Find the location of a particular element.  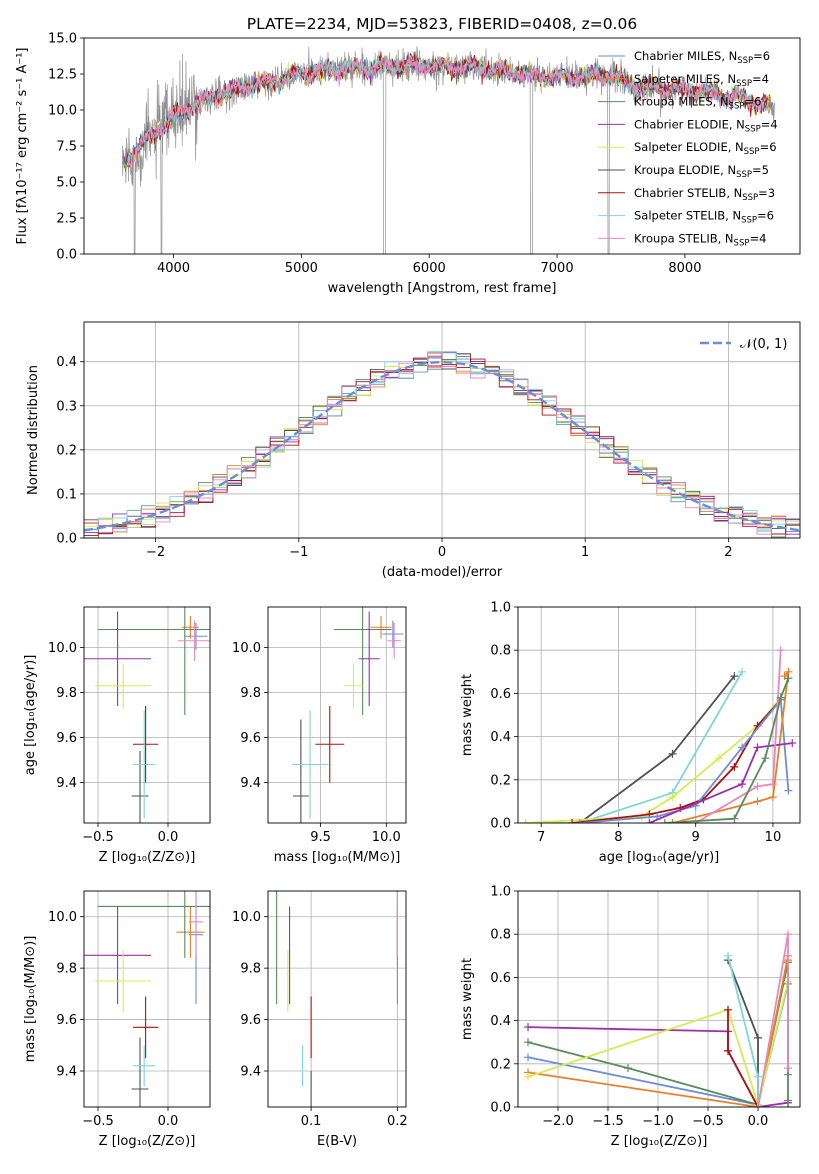

x-axis-label: E(B-V) is located at coordinates (337, 1141).